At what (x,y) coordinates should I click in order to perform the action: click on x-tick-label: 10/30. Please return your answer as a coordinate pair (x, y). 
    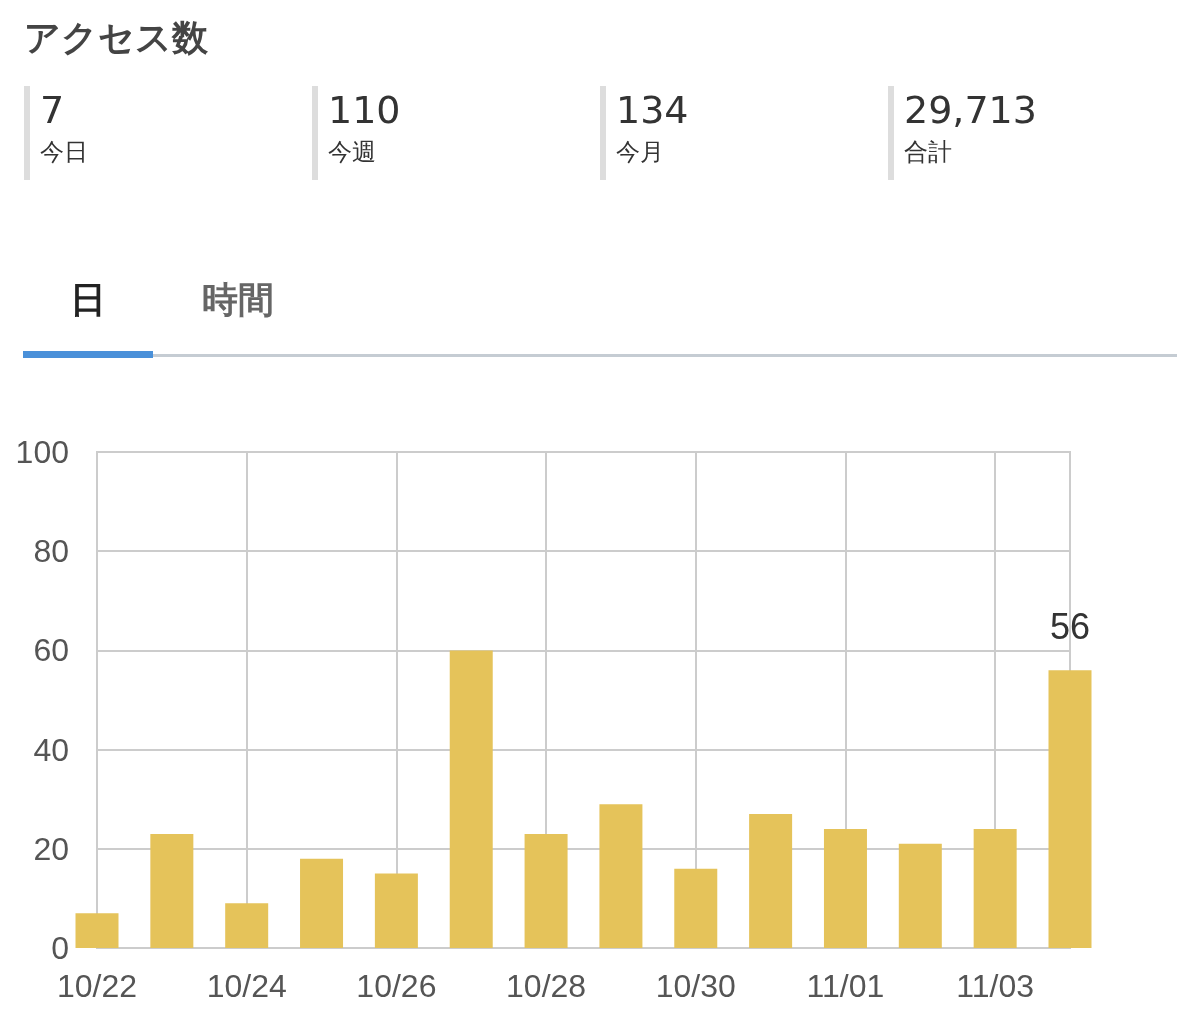
    Looking at the image, I should click on (695, 986).